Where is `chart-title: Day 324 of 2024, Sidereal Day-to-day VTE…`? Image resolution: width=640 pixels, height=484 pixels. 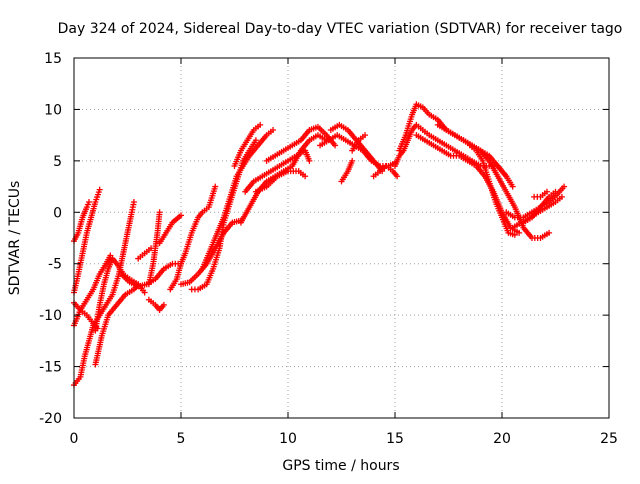 chart-title: Day 324 of 2024, Sidereal Day-to-day VTE… is located at coordinates (340, 29).